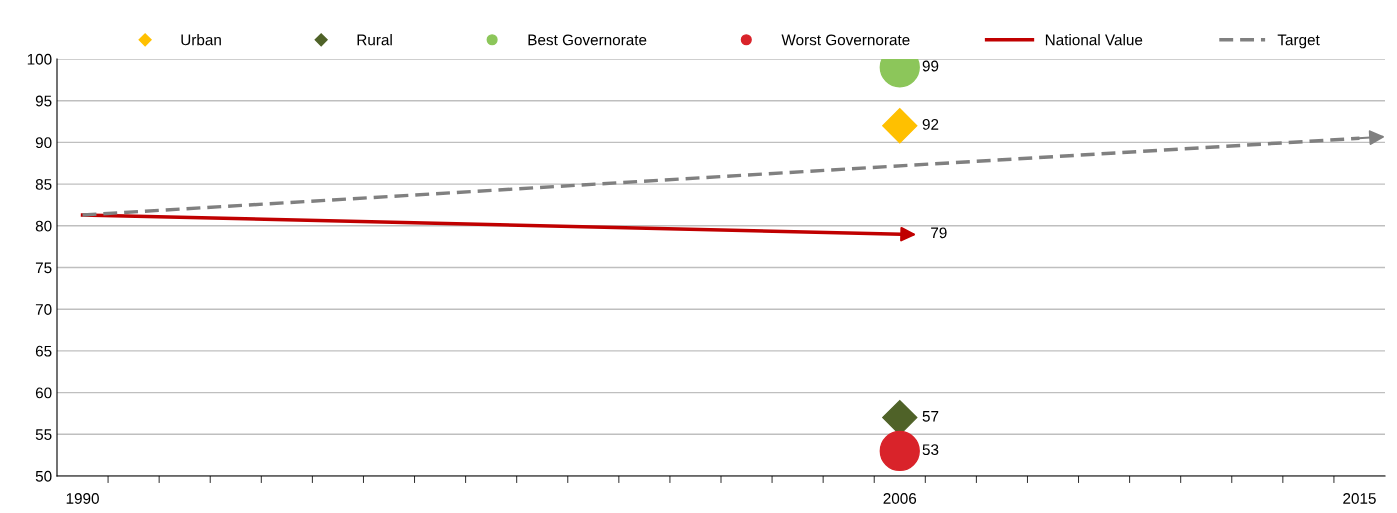  What do you see at coordinates (1298, 41) in the screenshot?
I see `legend-label: Target` at bounding box center [1298, 41].